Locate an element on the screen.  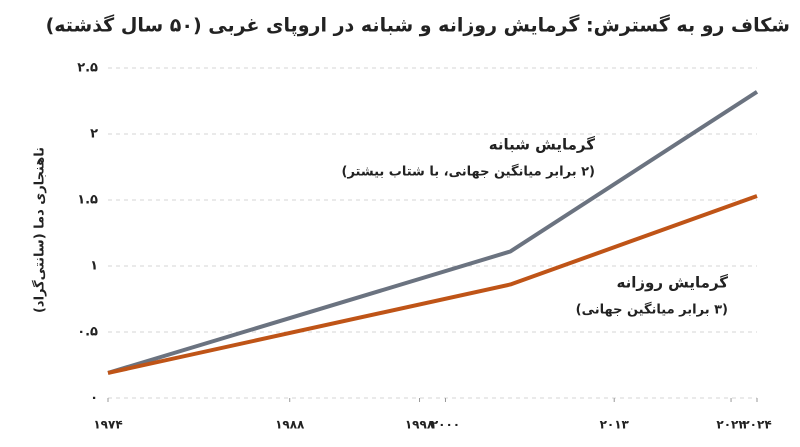
x-tick-label: ۲۰۰۰ is located at coordinates (445, 425).